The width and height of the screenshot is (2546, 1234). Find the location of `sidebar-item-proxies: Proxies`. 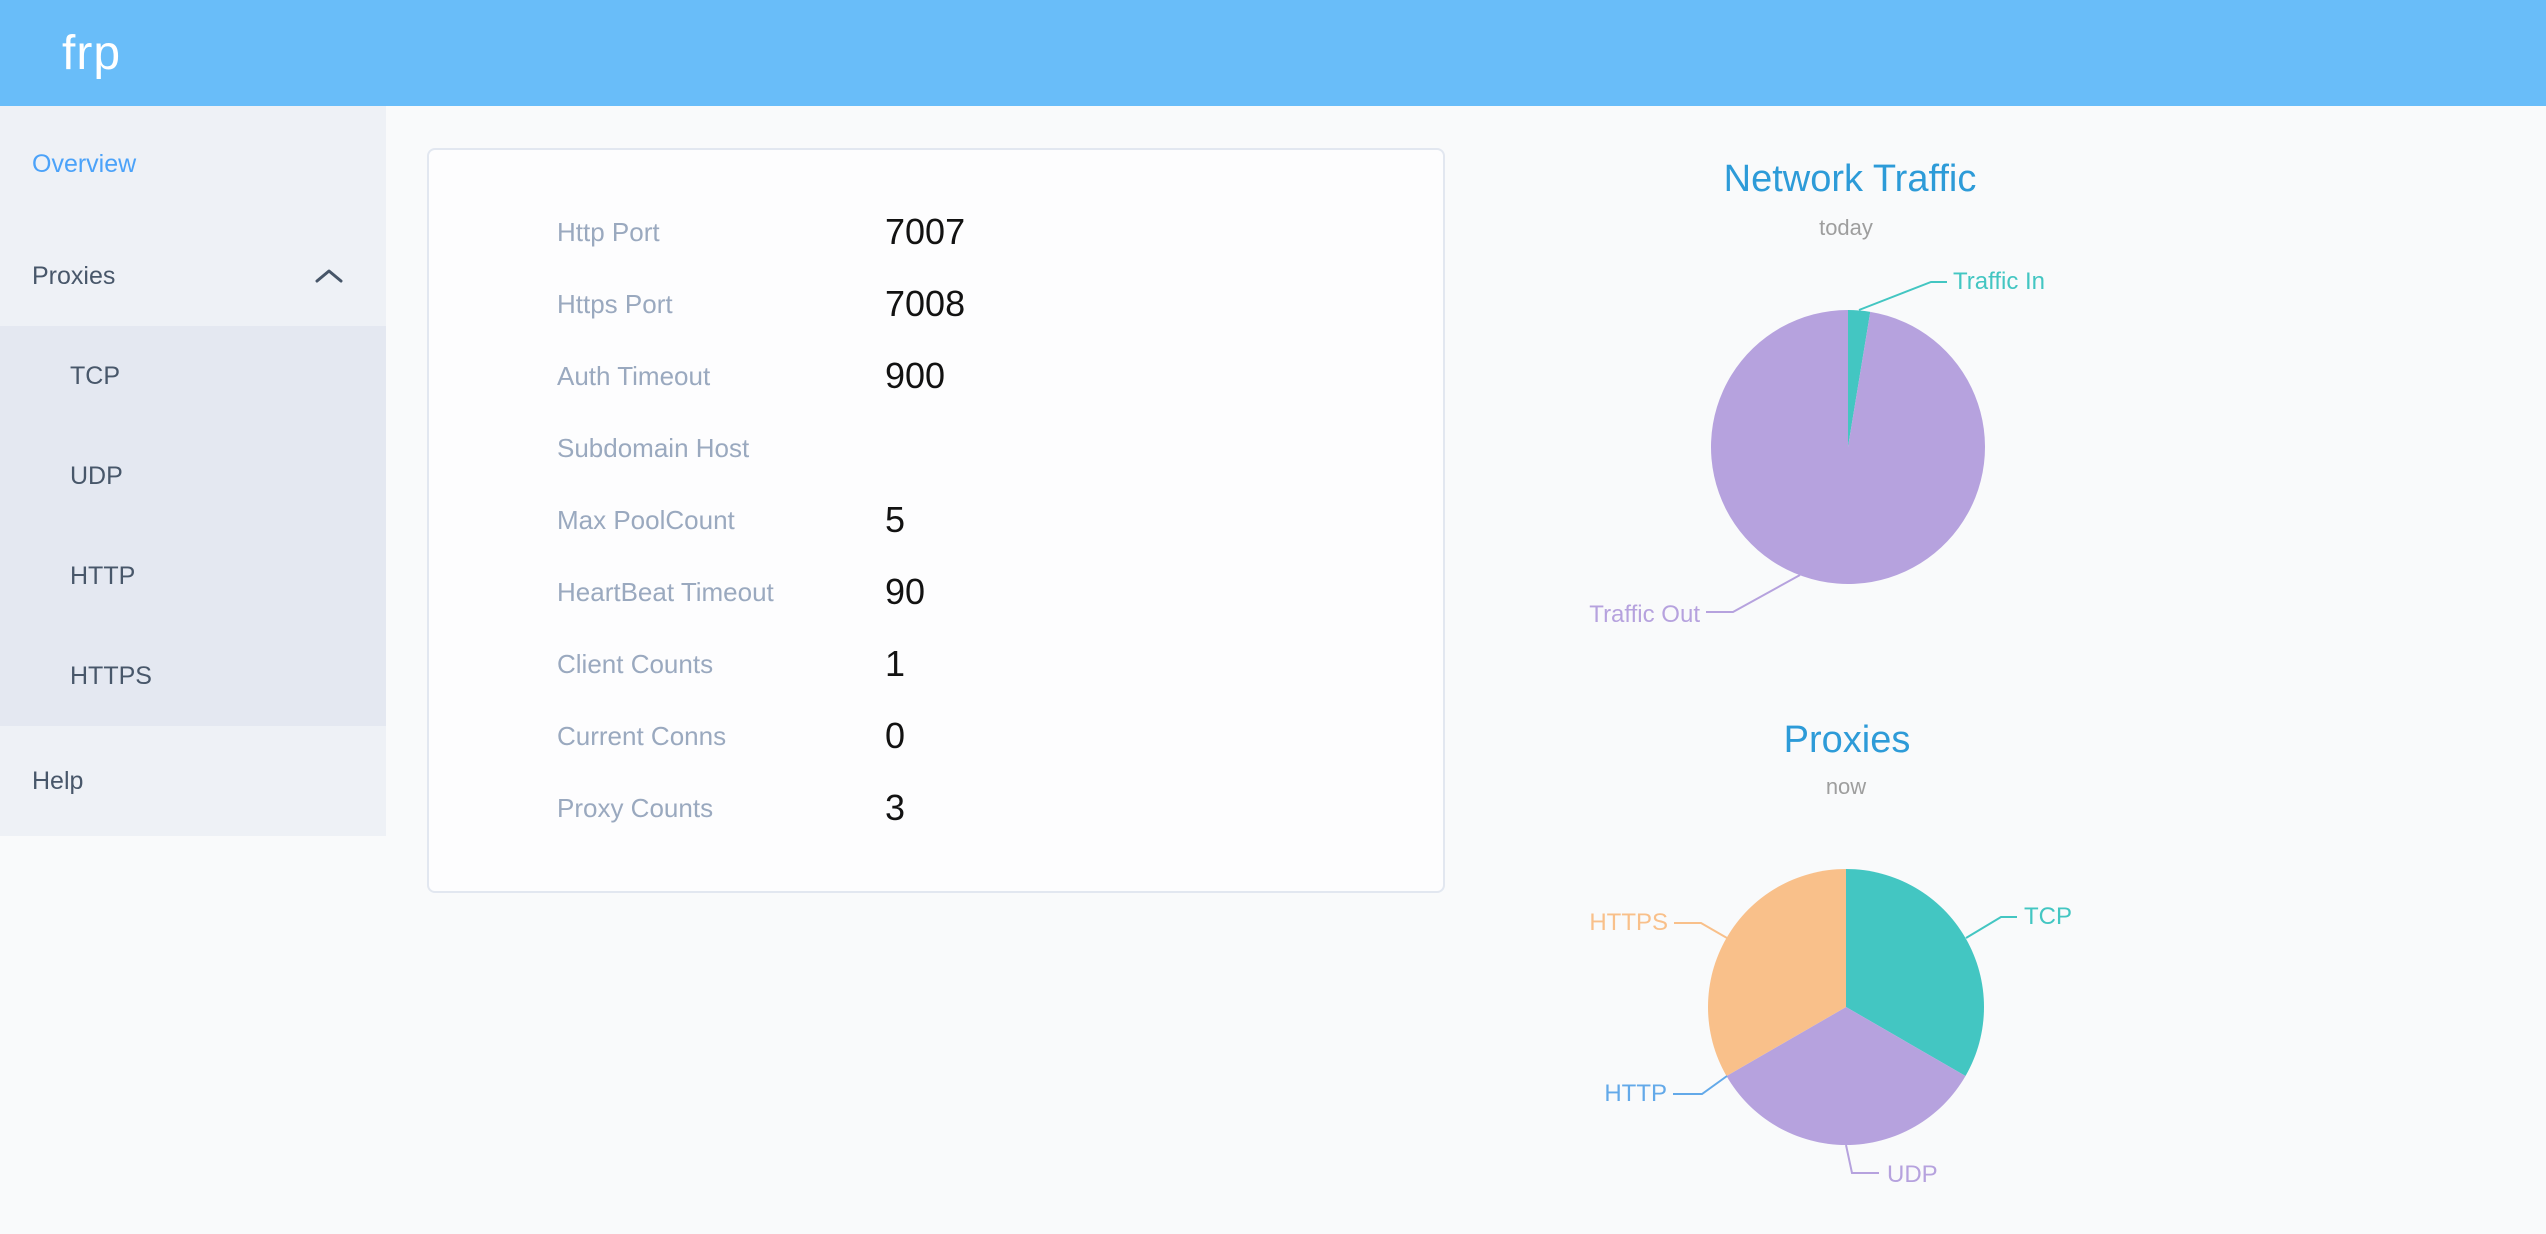

sidebar-item-proxies: Proxies is located at coordinates (193, 276).